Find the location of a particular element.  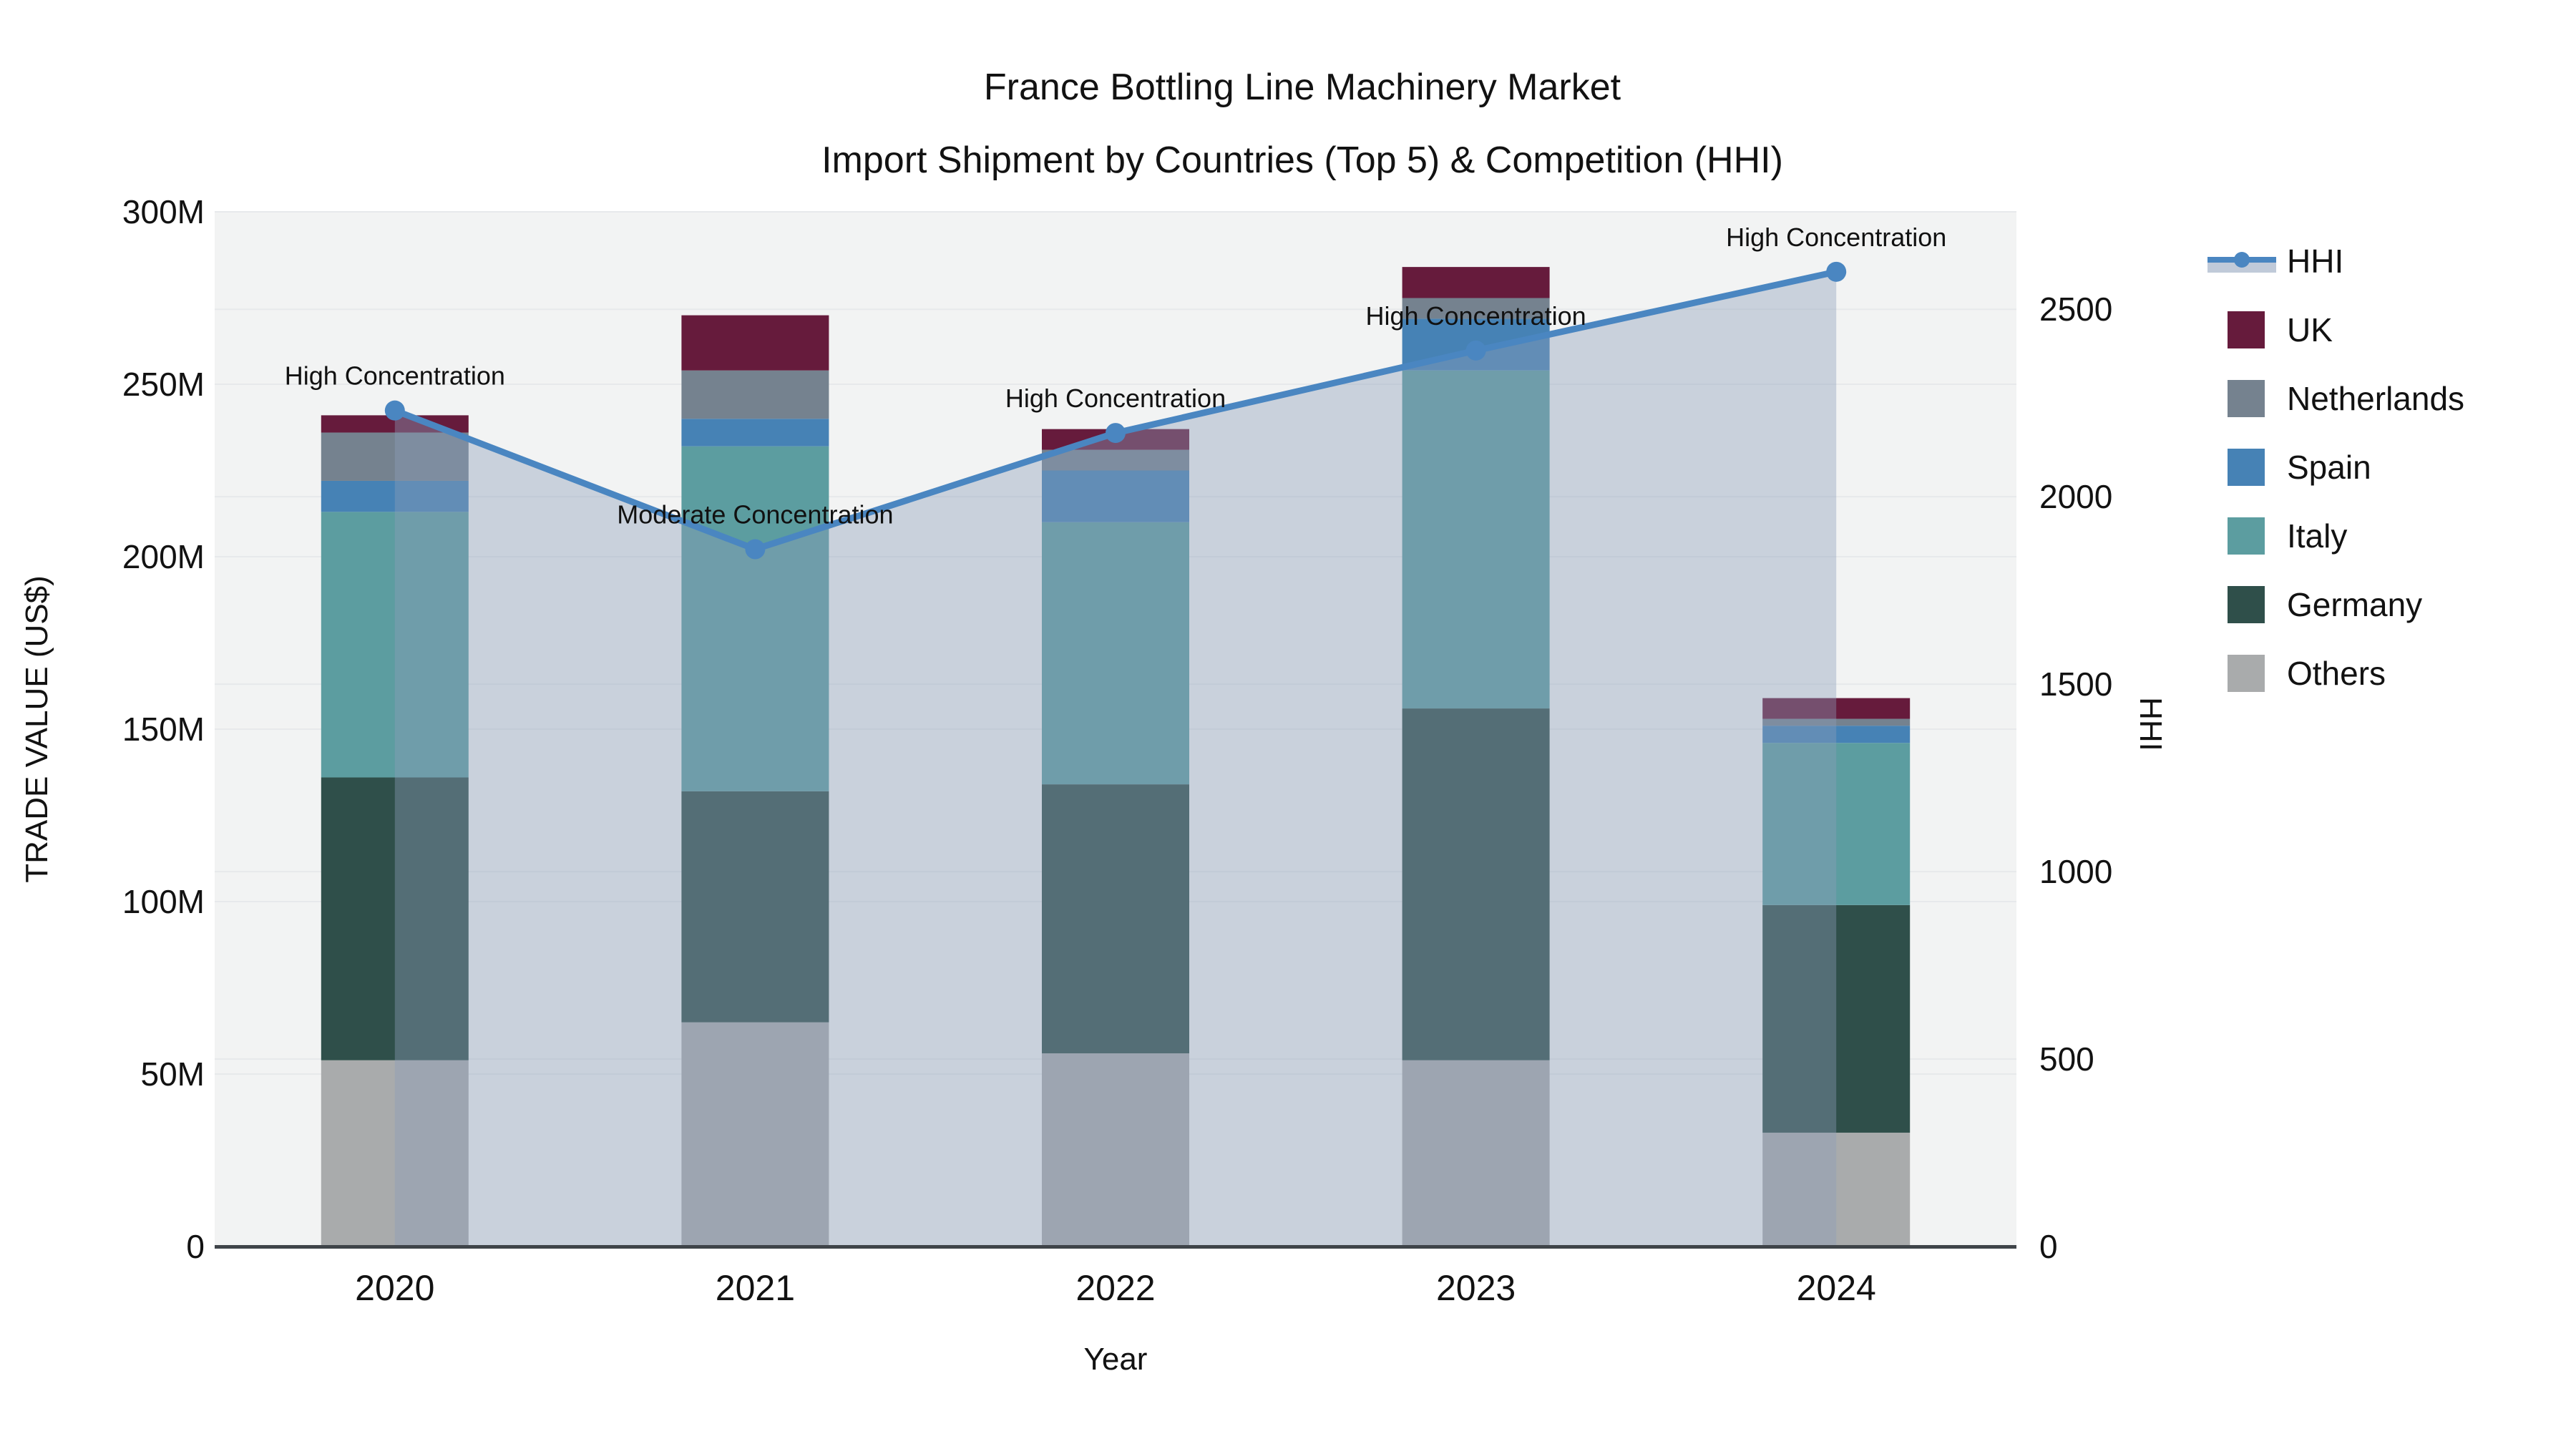

bar-segment-2022-netherlands is located at coordinates (1115, 460).